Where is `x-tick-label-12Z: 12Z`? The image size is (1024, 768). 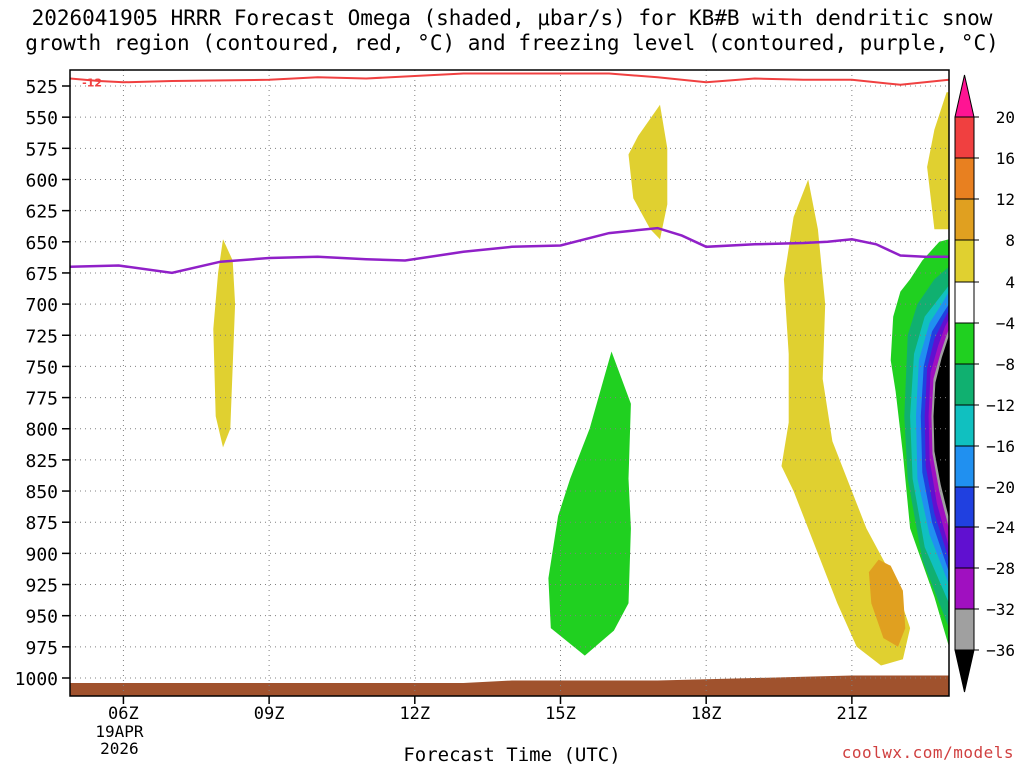 x-tick-label-12Z: 12Z is located at coordinates (414, 714).